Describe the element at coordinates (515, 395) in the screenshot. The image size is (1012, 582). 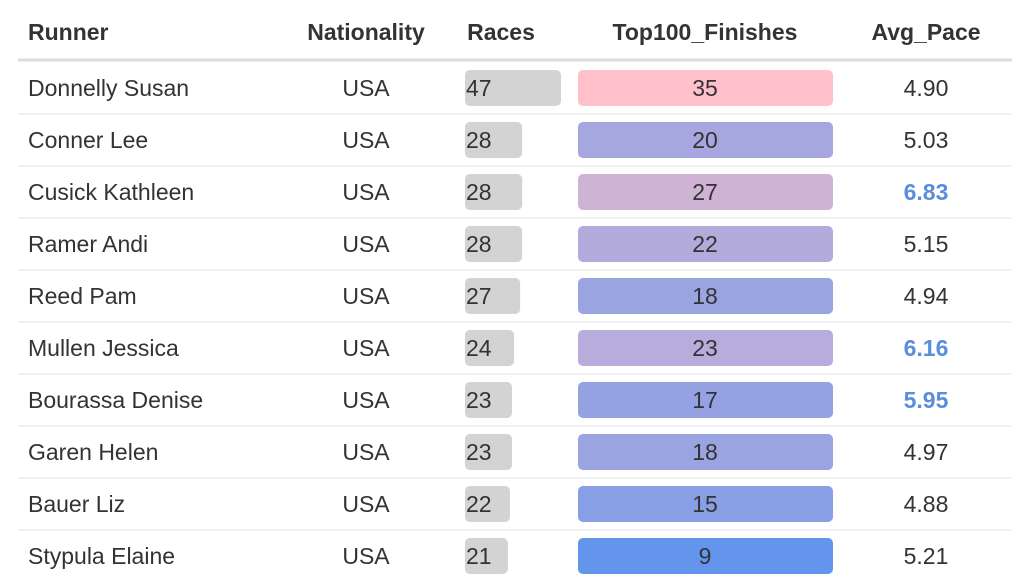
I see `table-row: Bourassa Denise USA 23 17 5.95` at that location.